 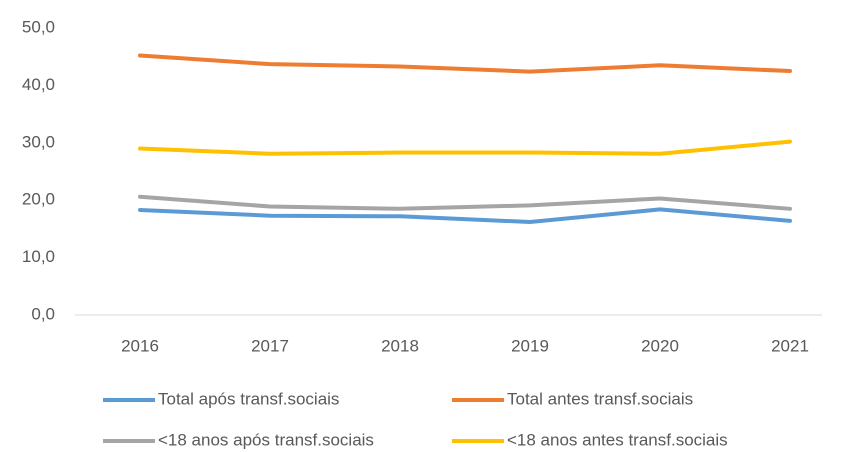 What do you see at coordinates (248, 398) in the screenshot?
I see `legend-label: Total após transf.sociais` at bounding box center [248, 398].